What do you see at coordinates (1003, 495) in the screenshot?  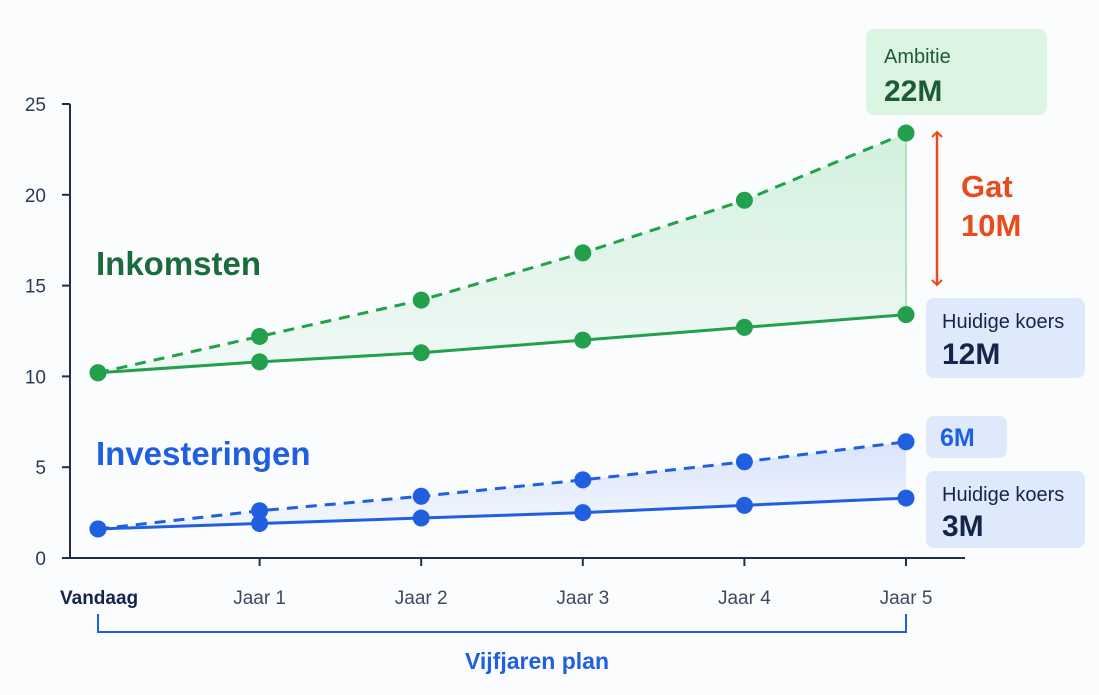 I see `investment-current-callout-label: Huidige koers` at bounding box center [1003, 495].